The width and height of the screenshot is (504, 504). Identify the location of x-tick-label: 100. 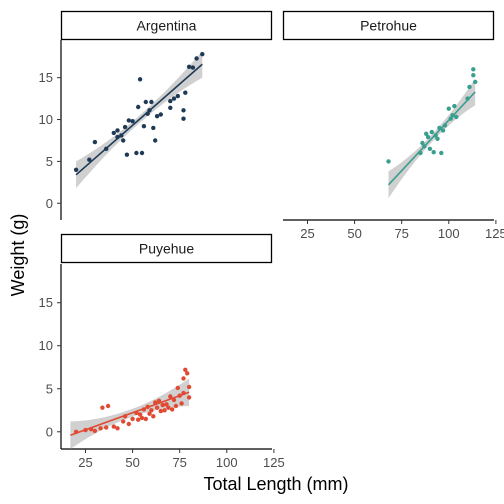
(449, 233).